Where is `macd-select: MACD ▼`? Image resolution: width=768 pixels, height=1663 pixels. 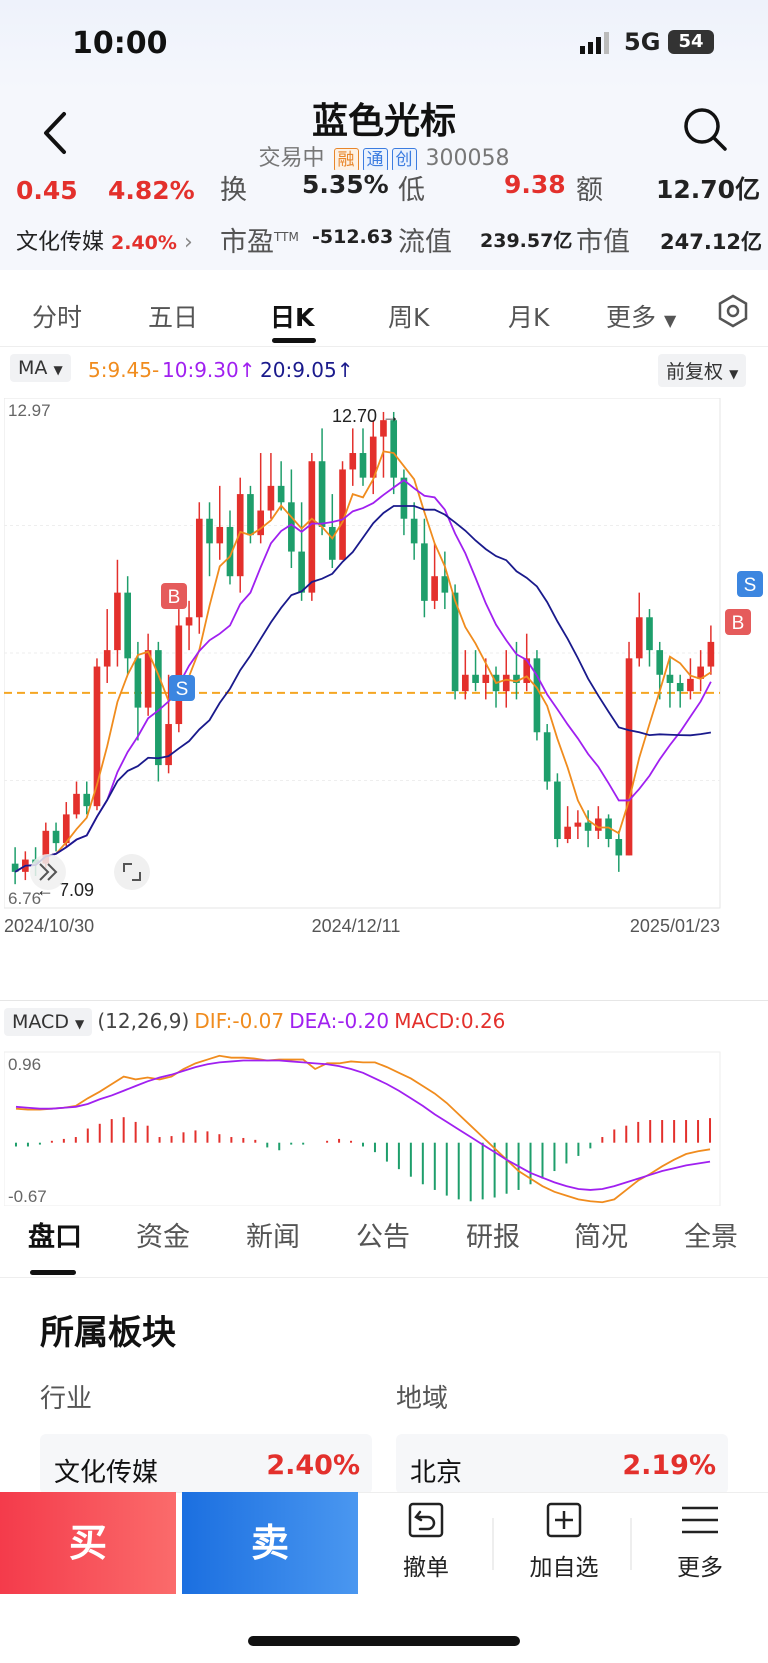
macd-select: MACD ▼ is located at coordinates (48, 1022).